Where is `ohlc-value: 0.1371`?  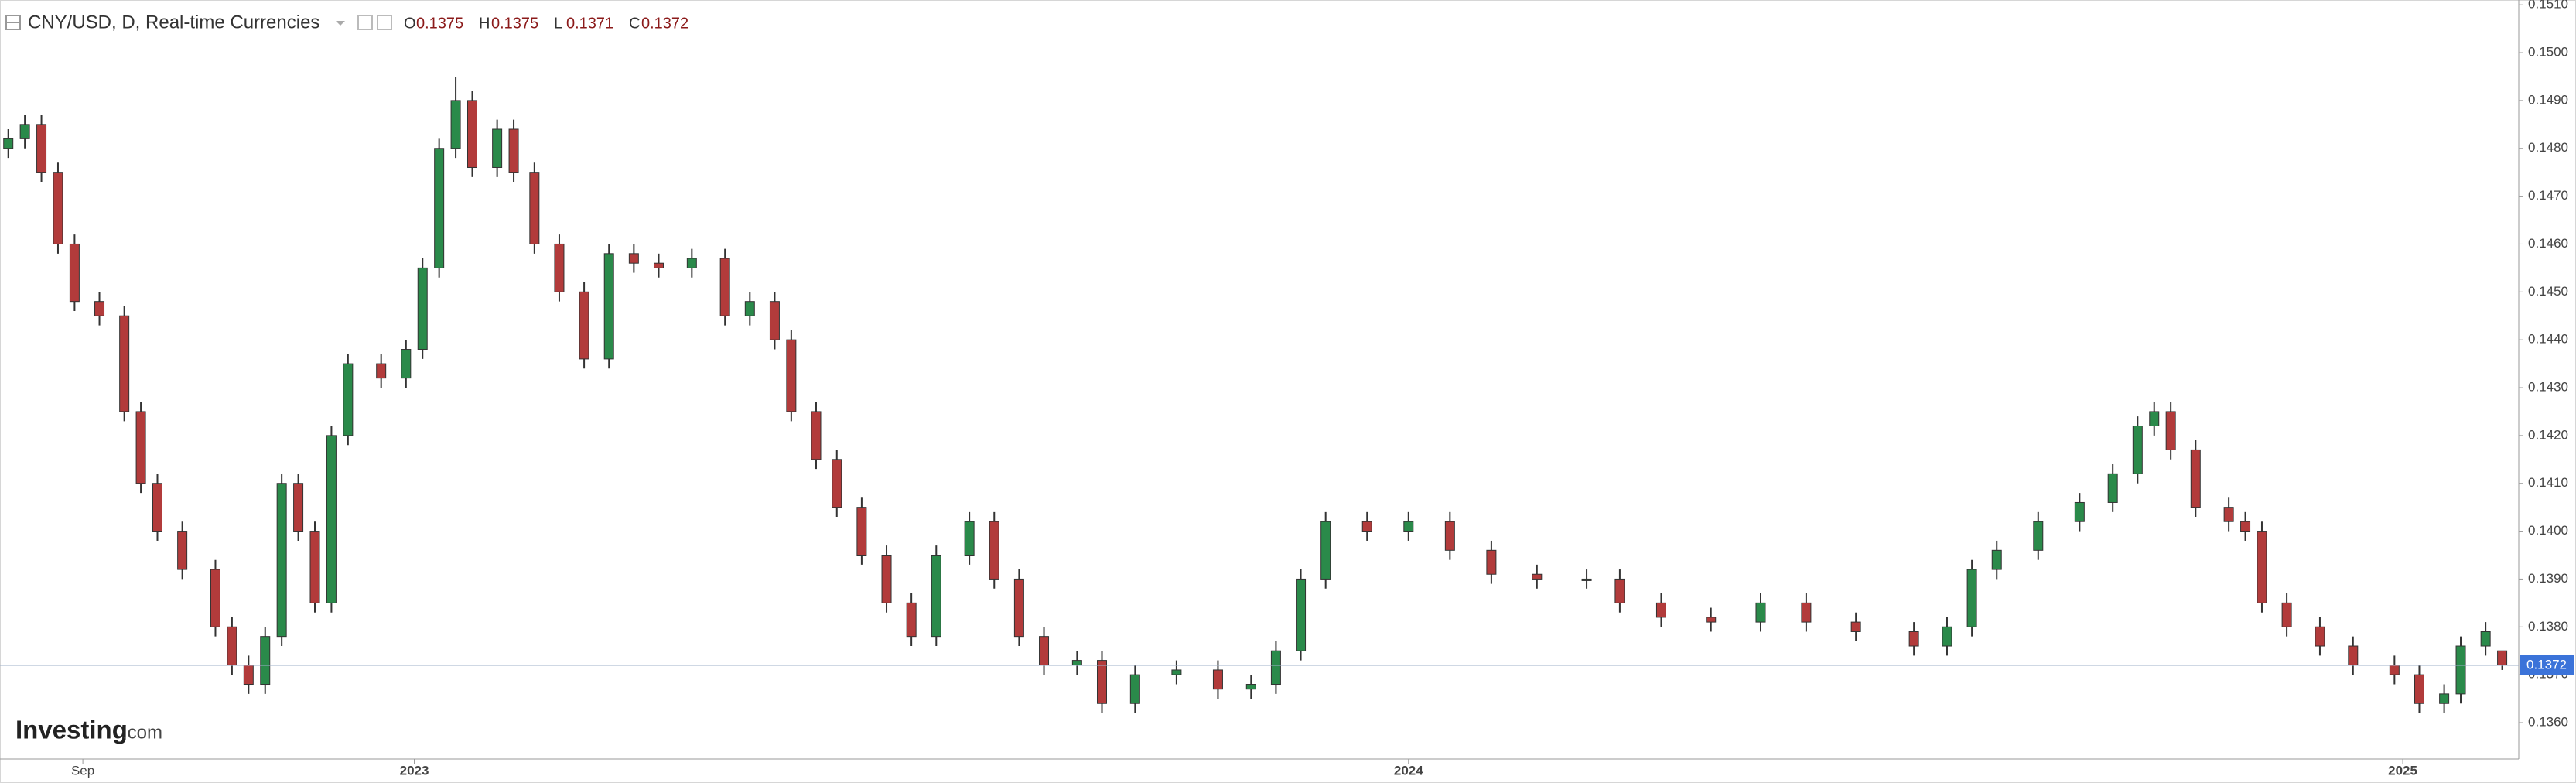
ohlc-value: 0.1371 is located at coordinates (589, 23).